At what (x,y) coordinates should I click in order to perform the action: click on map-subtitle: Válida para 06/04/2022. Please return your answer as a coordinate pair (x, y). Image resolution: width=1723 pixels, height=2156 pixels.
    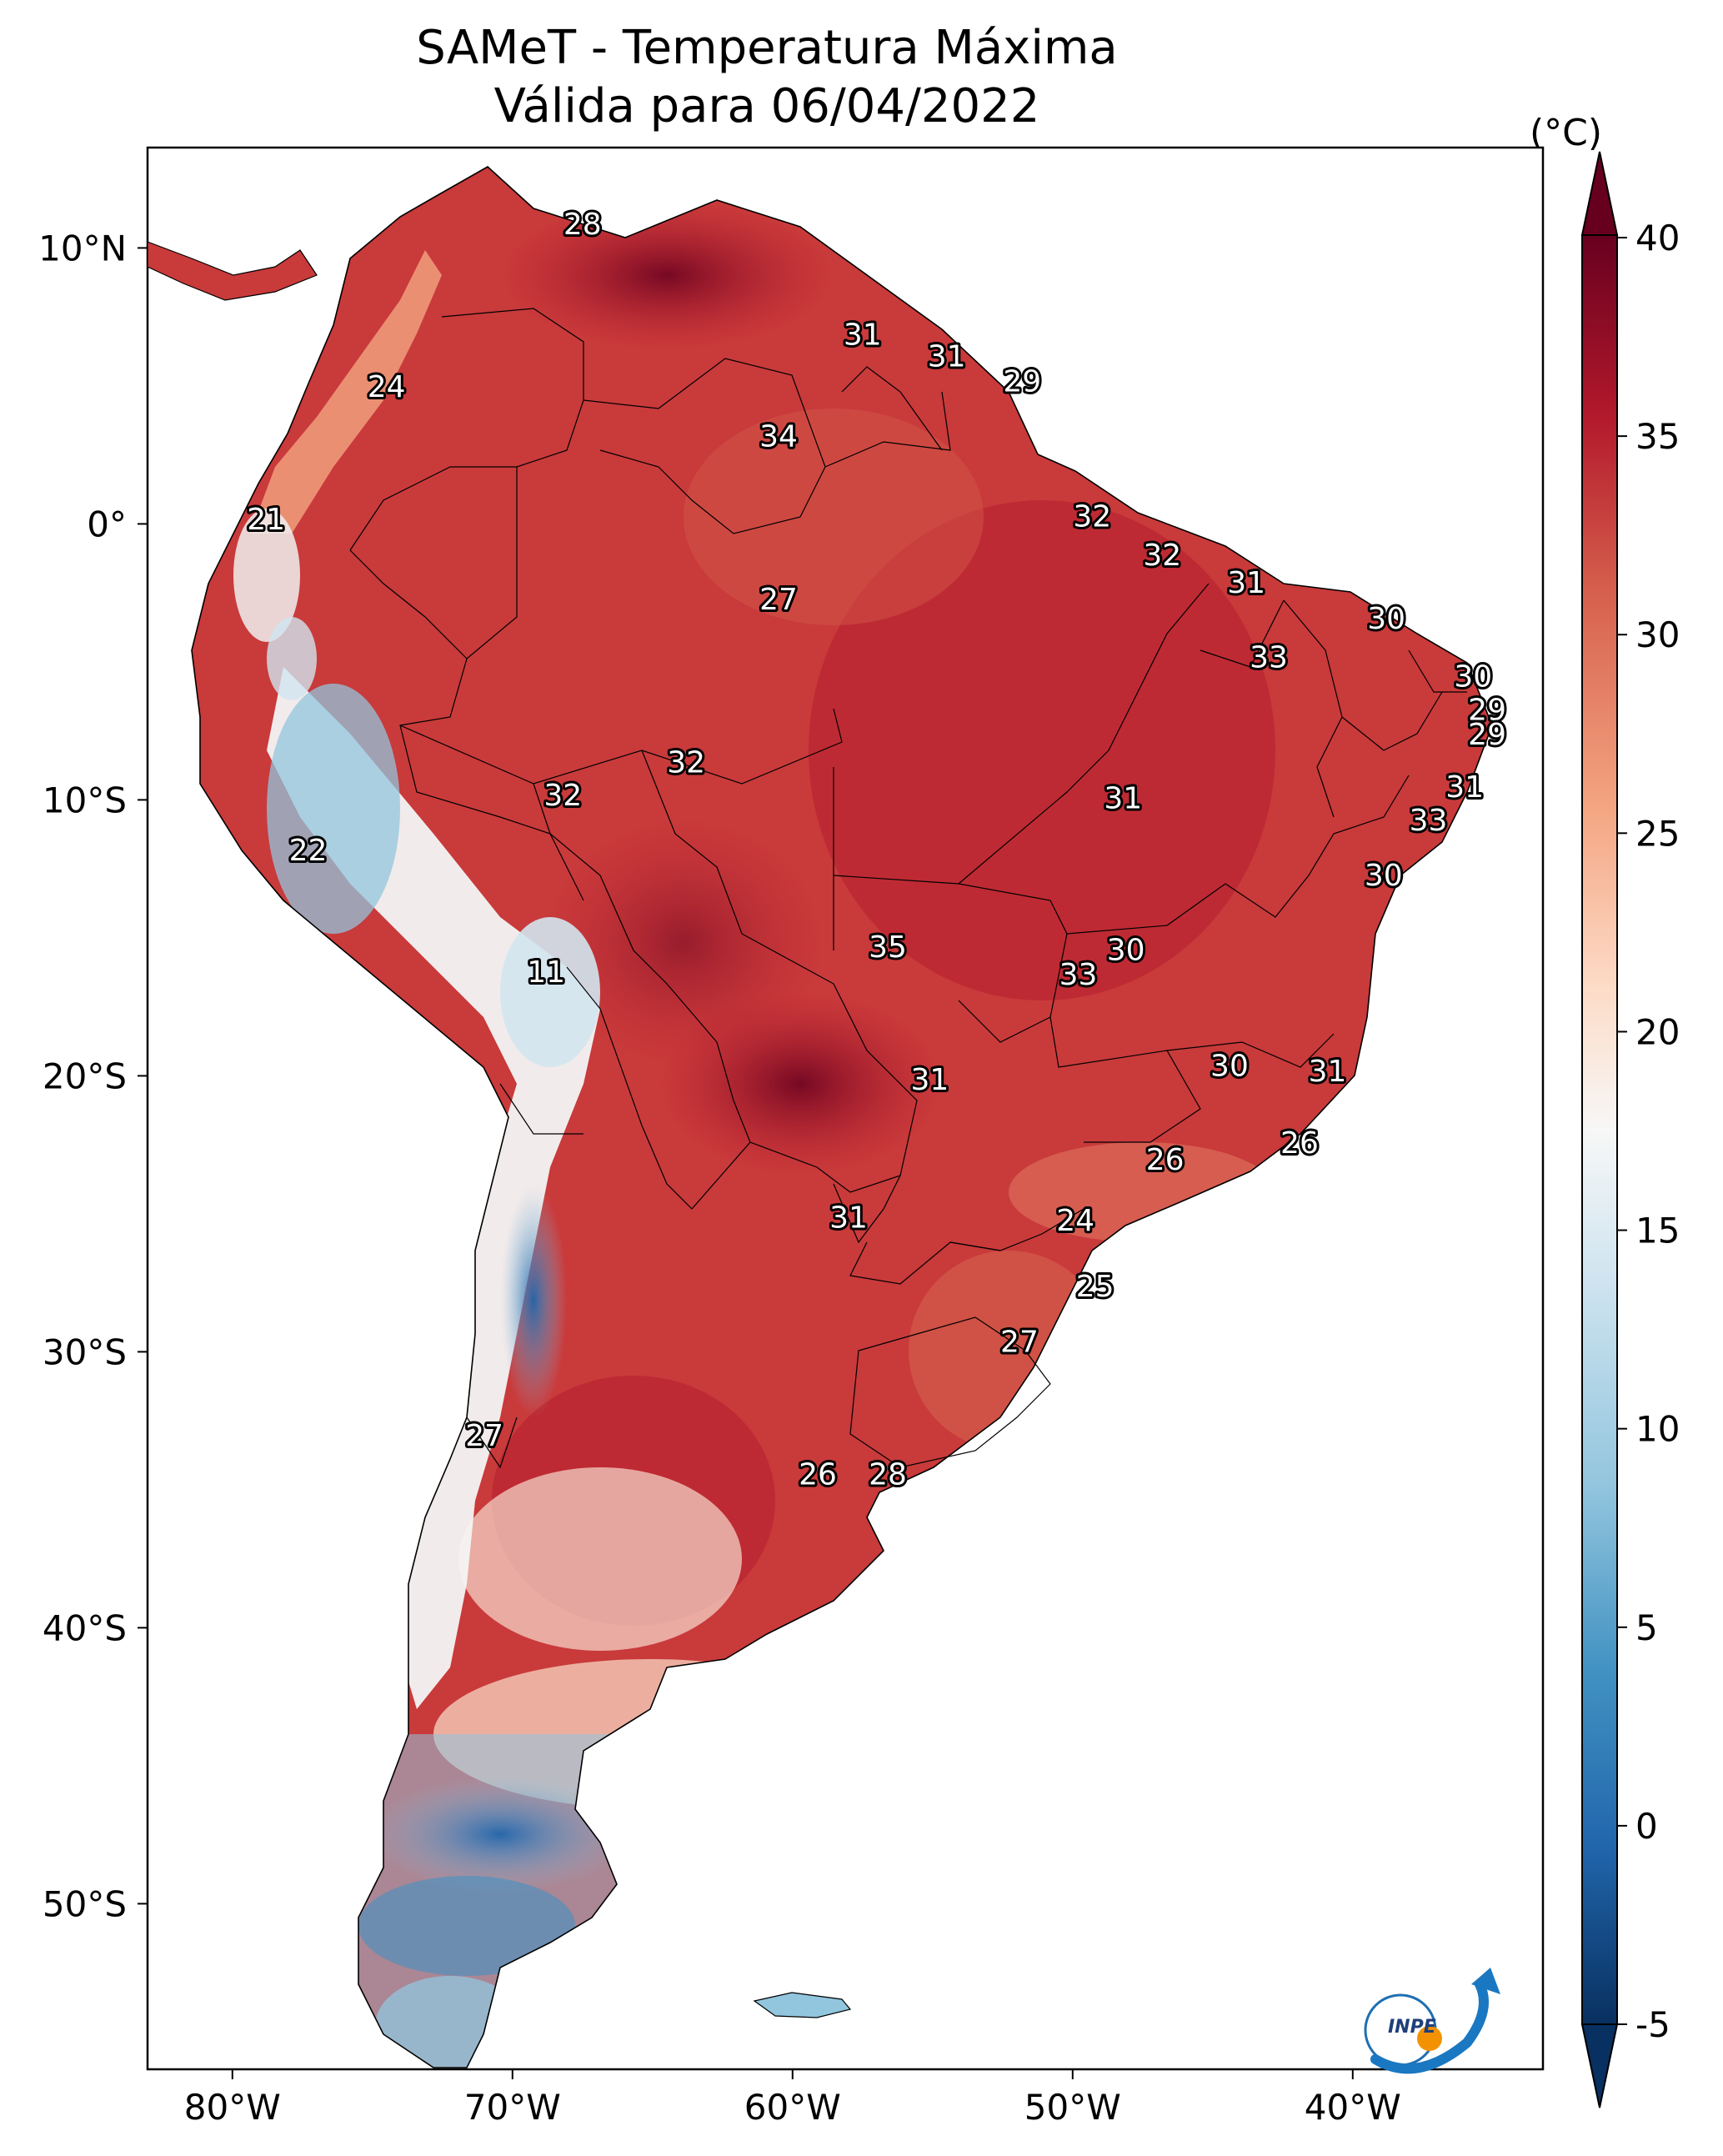
    Looking at the image, I should click on (767, 106).